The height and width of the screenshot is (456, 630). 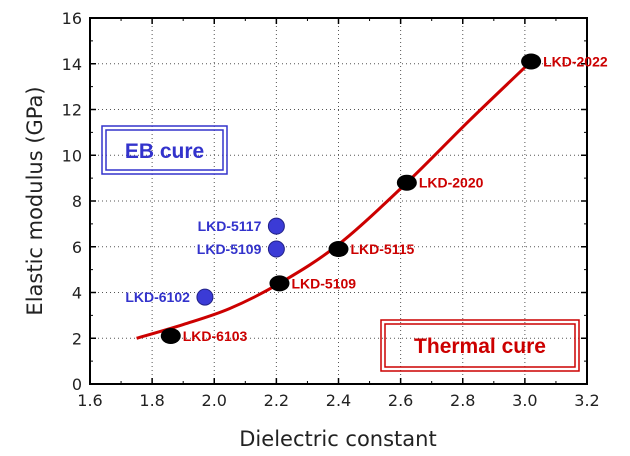 I want to click on thermal-point-label: LKD-5109, so click(x=323, y=283).